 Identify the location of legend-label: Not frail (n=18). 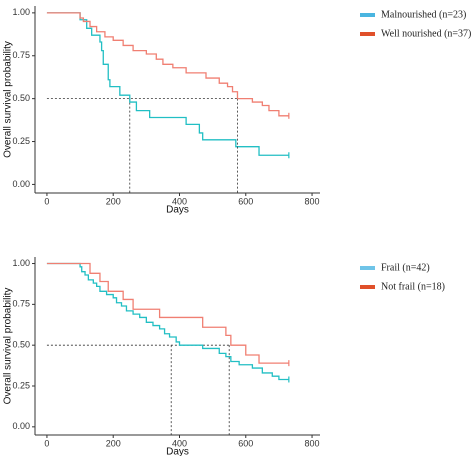
(413, 286).